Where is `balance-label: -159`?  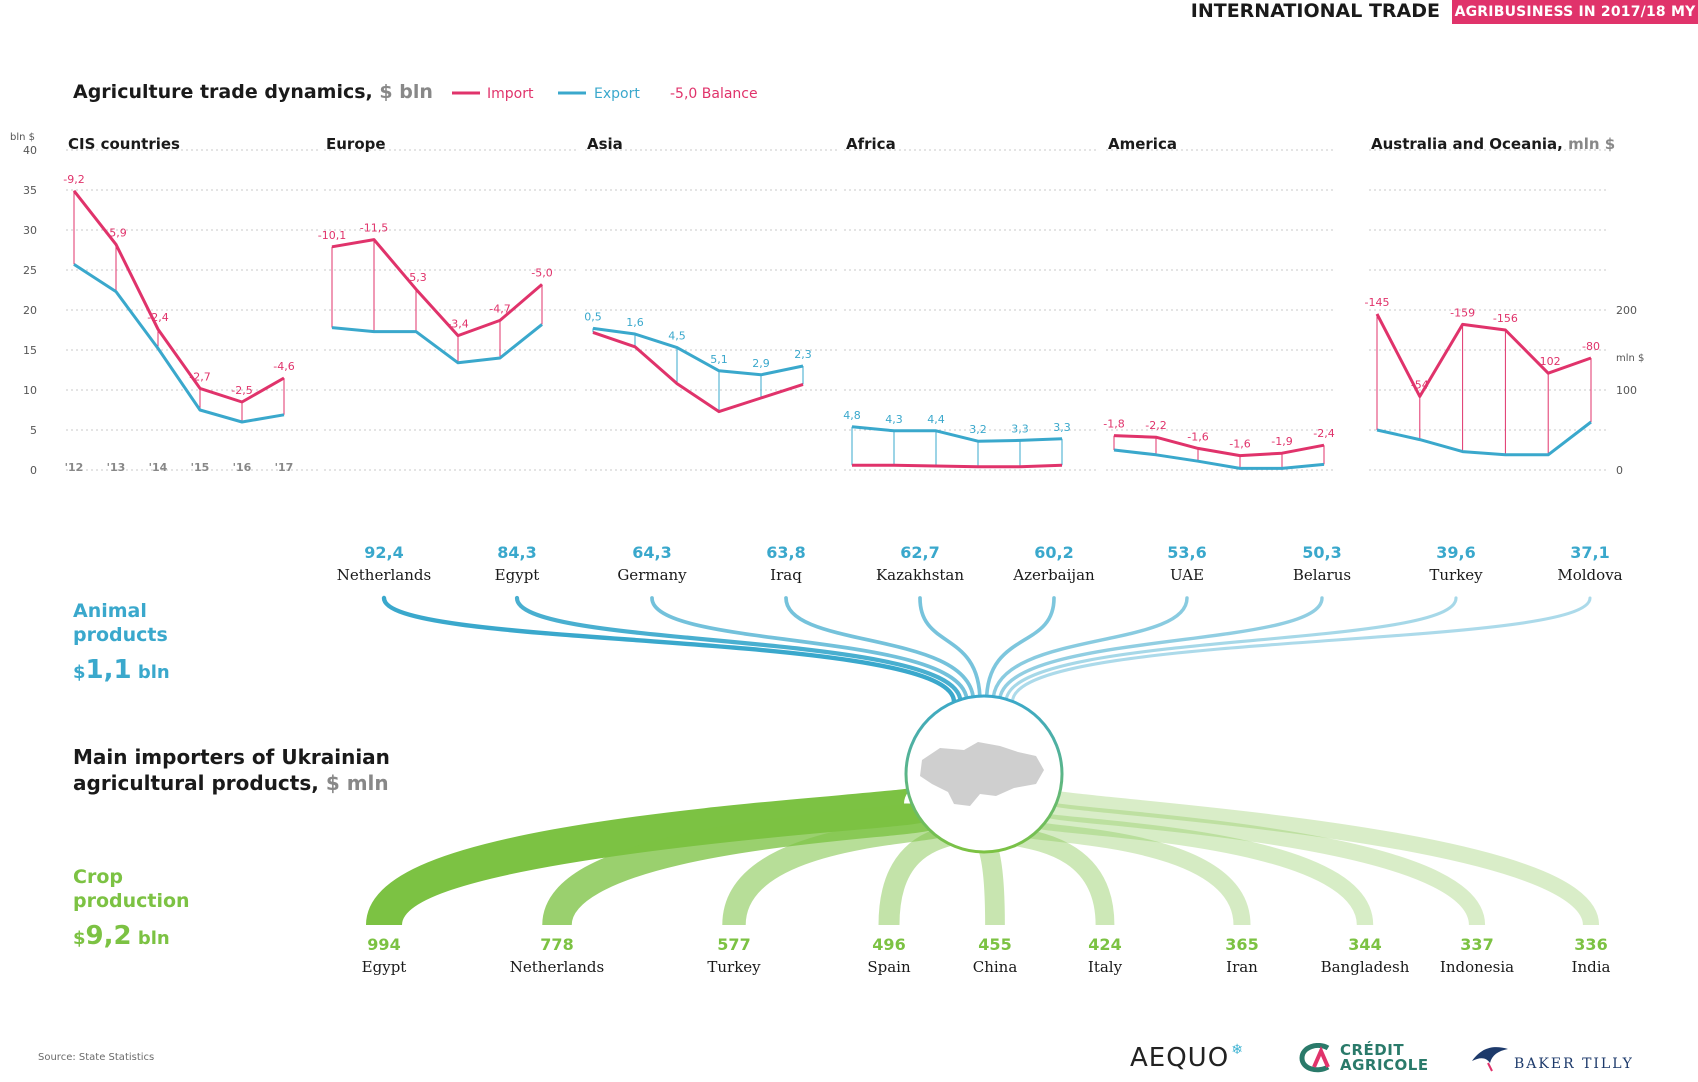 balance-label: -159 is located at coordinates (1462, 312).